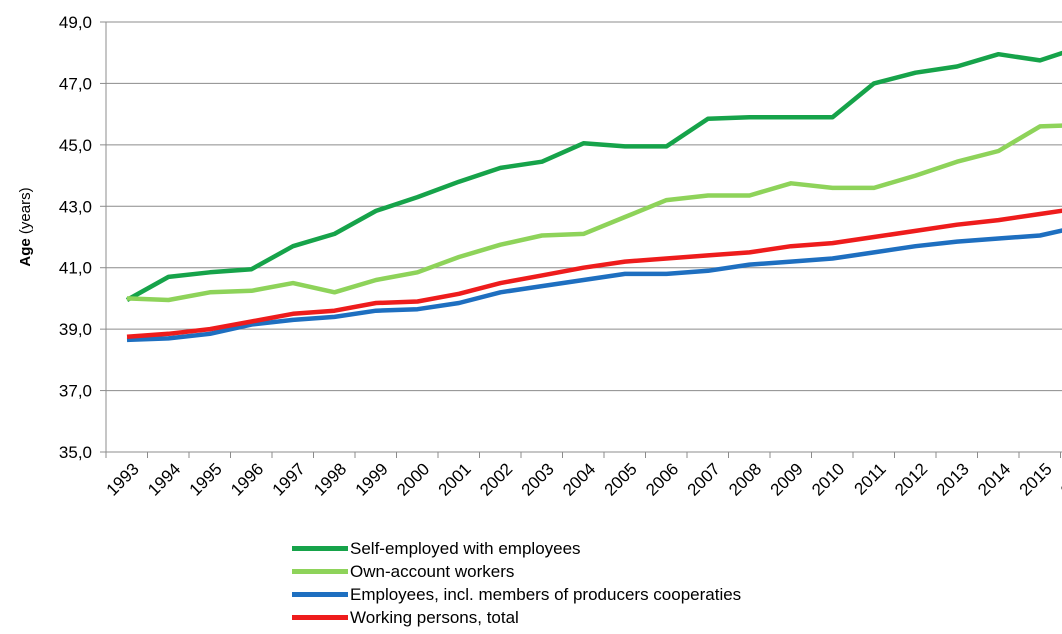  Describe the element at coordinates (75, 206) in the screenshot. I see `y-tick-label: 43,0` at that location.